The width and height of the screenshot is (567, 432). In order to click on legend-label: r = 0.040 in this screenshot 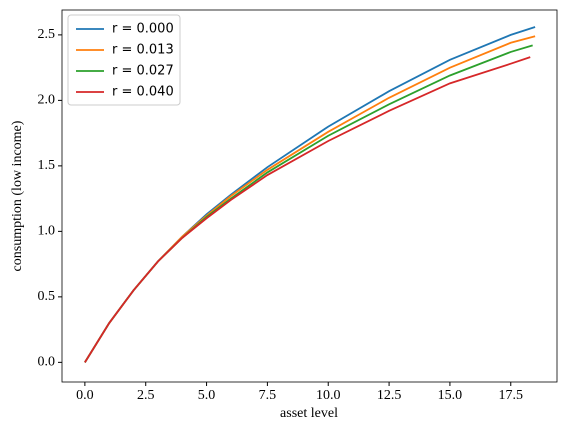, I will do `click(143, 92)`.